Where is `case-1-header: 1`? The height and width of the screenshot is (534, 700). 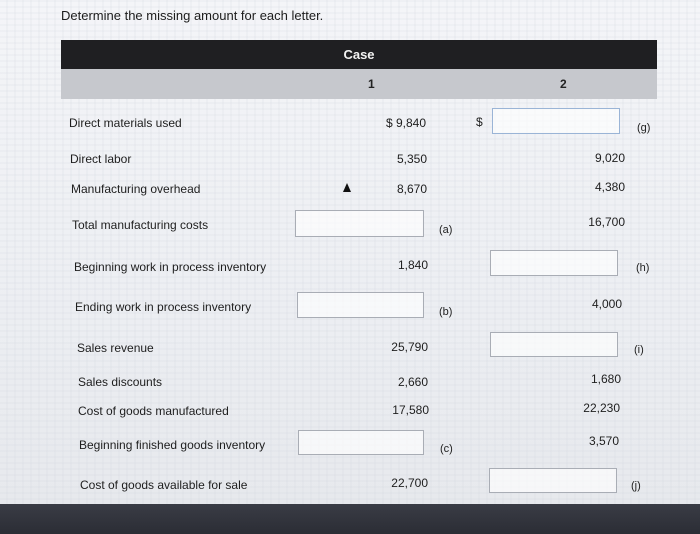
case-1-header: 1 is located at coordinates (371, 84).